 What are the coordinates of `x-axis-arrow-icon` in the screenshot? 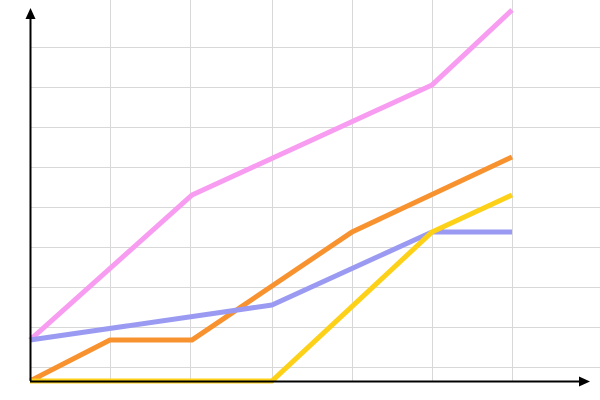 It's located at (584, 381).